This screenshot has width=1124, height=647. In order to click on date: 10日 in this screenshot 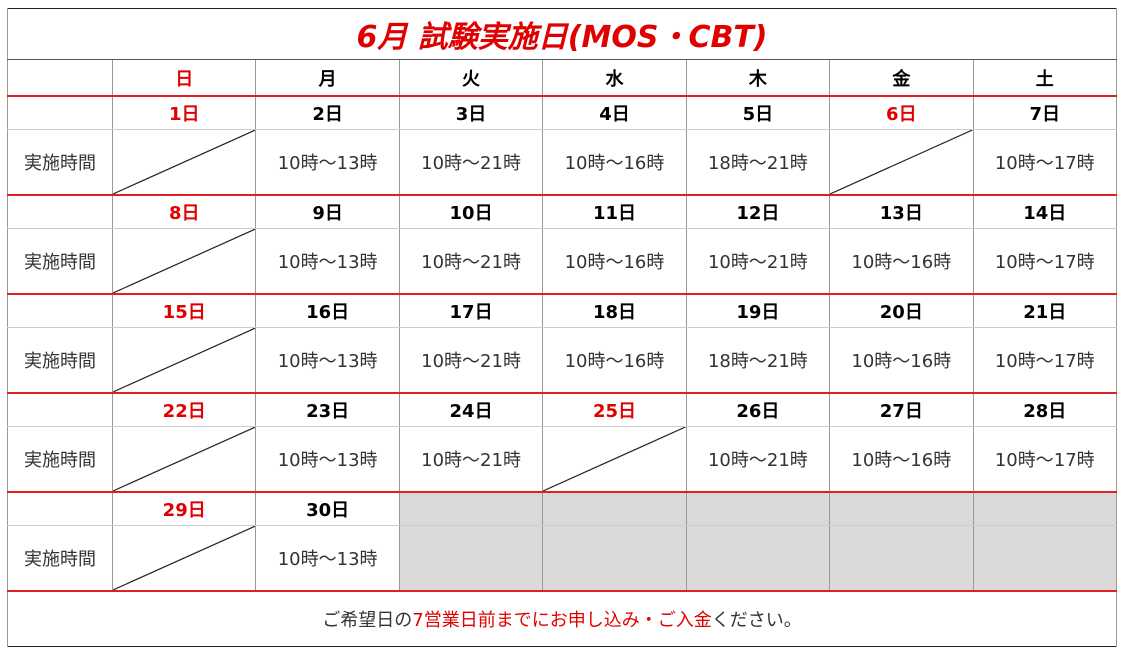, I will do `click(471, 212)`.